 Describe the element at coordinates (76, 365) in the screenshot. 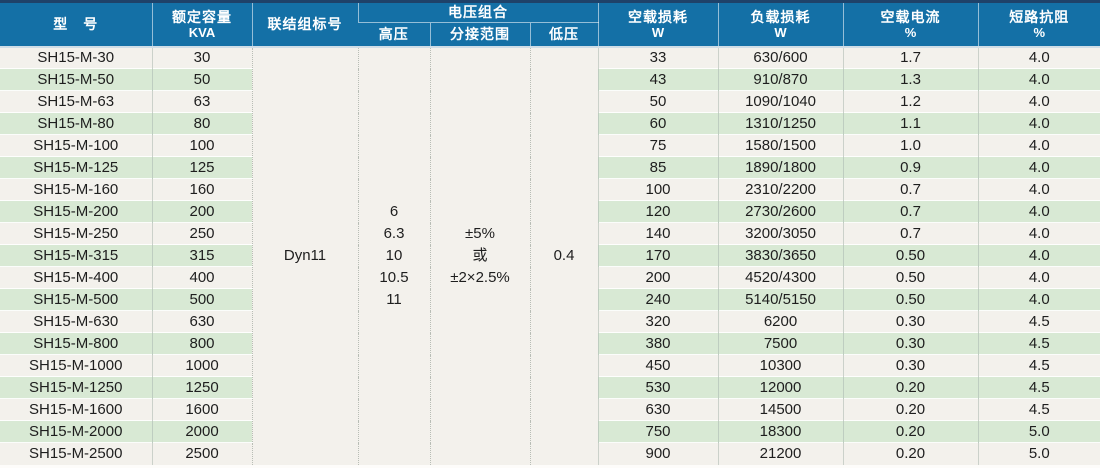

I see `model-cell: SH15-M-1000` at that location.